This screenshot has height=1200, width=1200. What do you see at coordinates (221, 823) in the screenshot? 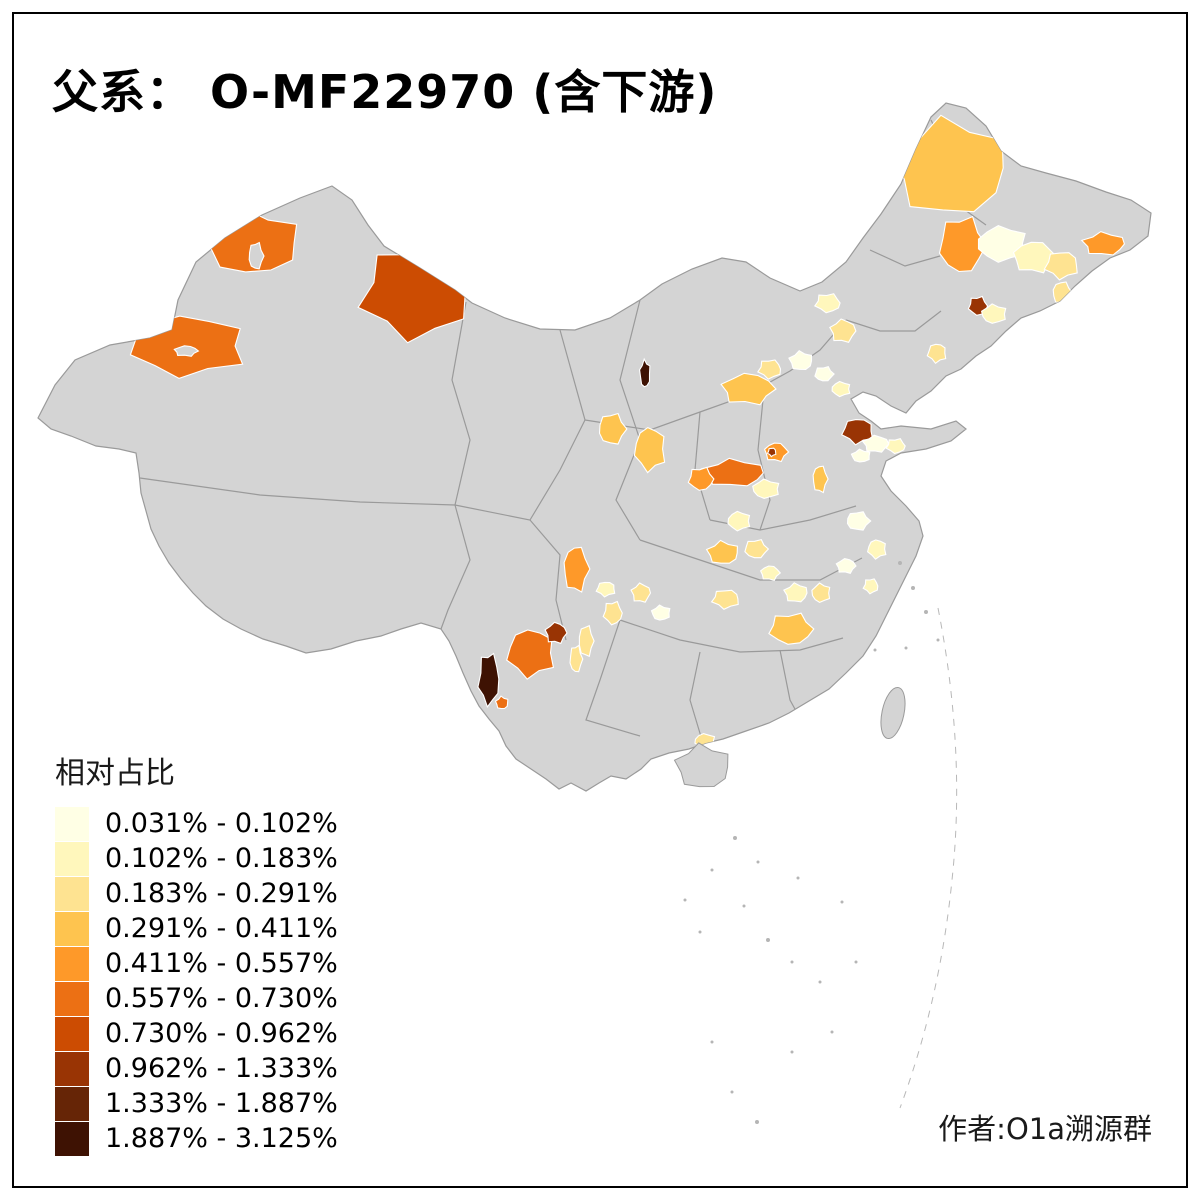
I see `legend-label: 0.031% - 0.102%` at bounding box center [221, 823].